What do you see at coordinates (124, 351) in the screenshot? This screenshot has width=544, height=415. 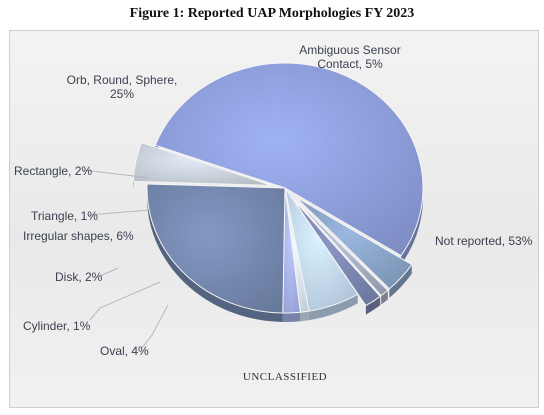 I see `slice-label-oval: Oval, 4%` at bounding box center [124, 351].